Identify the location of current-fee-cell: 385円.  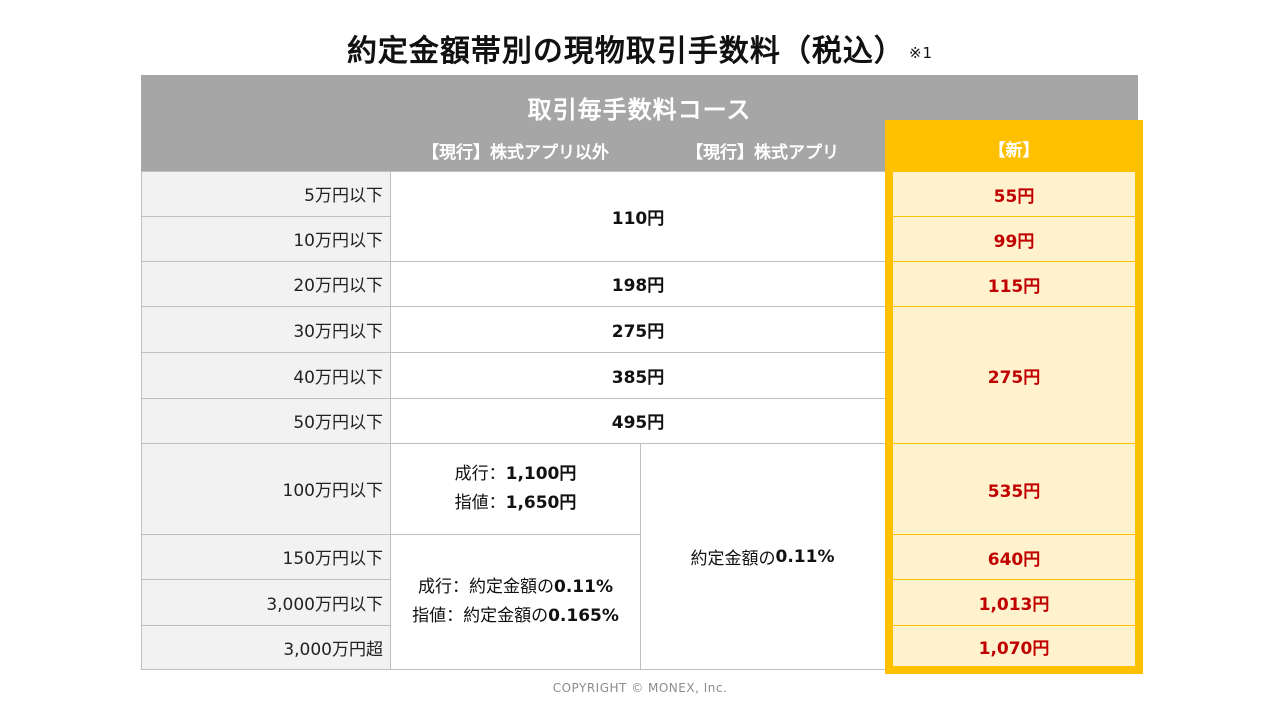
(638, 375).